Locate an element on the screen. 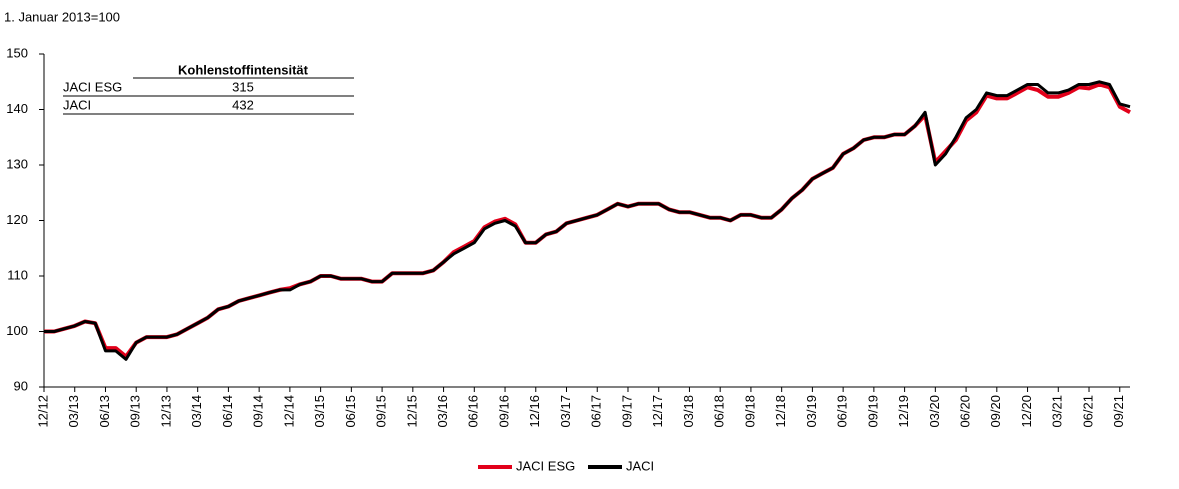 The height and width of the screenshot is (489, 1179). x-tick-label: 09/18 is located at coordinates (749, 411).